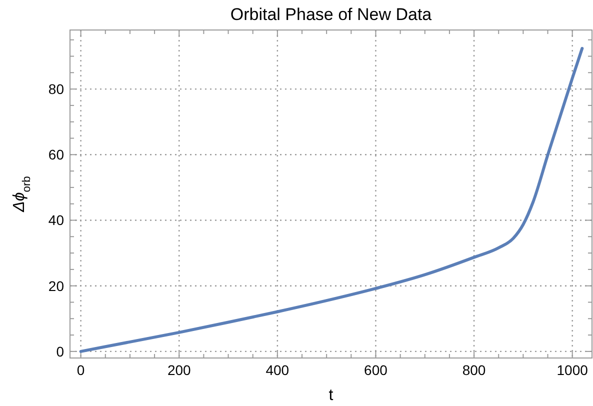  Describe the element at coordinates (278, 370) in the screenshot. I see `x-tick-label: 400` at that location.